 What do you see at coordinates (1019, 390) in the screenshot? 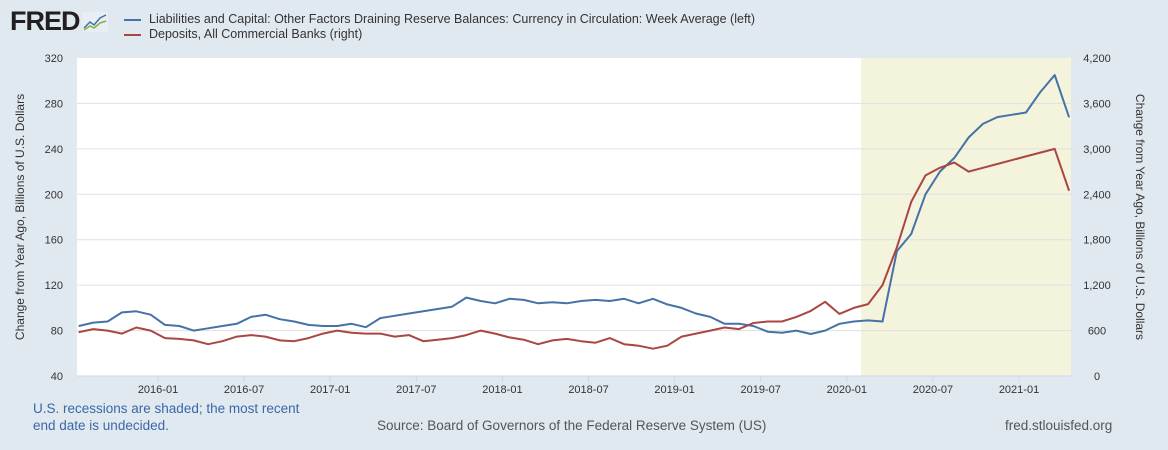
I see `x-tick-label: 2021-01` at bounding box center [1019, 390].